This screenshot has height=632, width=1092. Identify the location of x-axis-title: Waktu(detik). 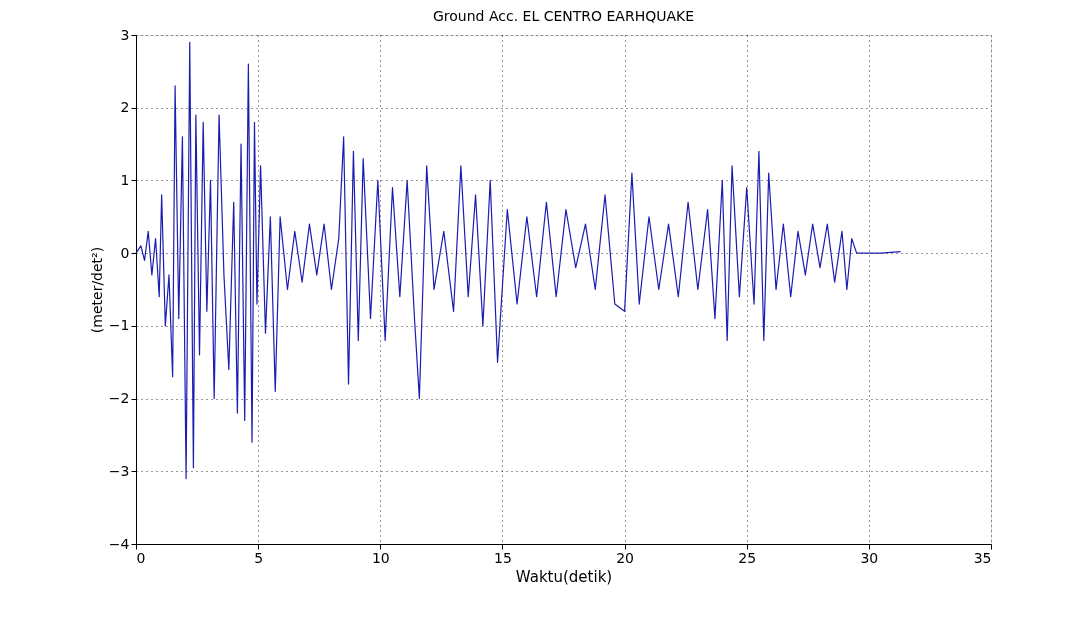
(564, 576).